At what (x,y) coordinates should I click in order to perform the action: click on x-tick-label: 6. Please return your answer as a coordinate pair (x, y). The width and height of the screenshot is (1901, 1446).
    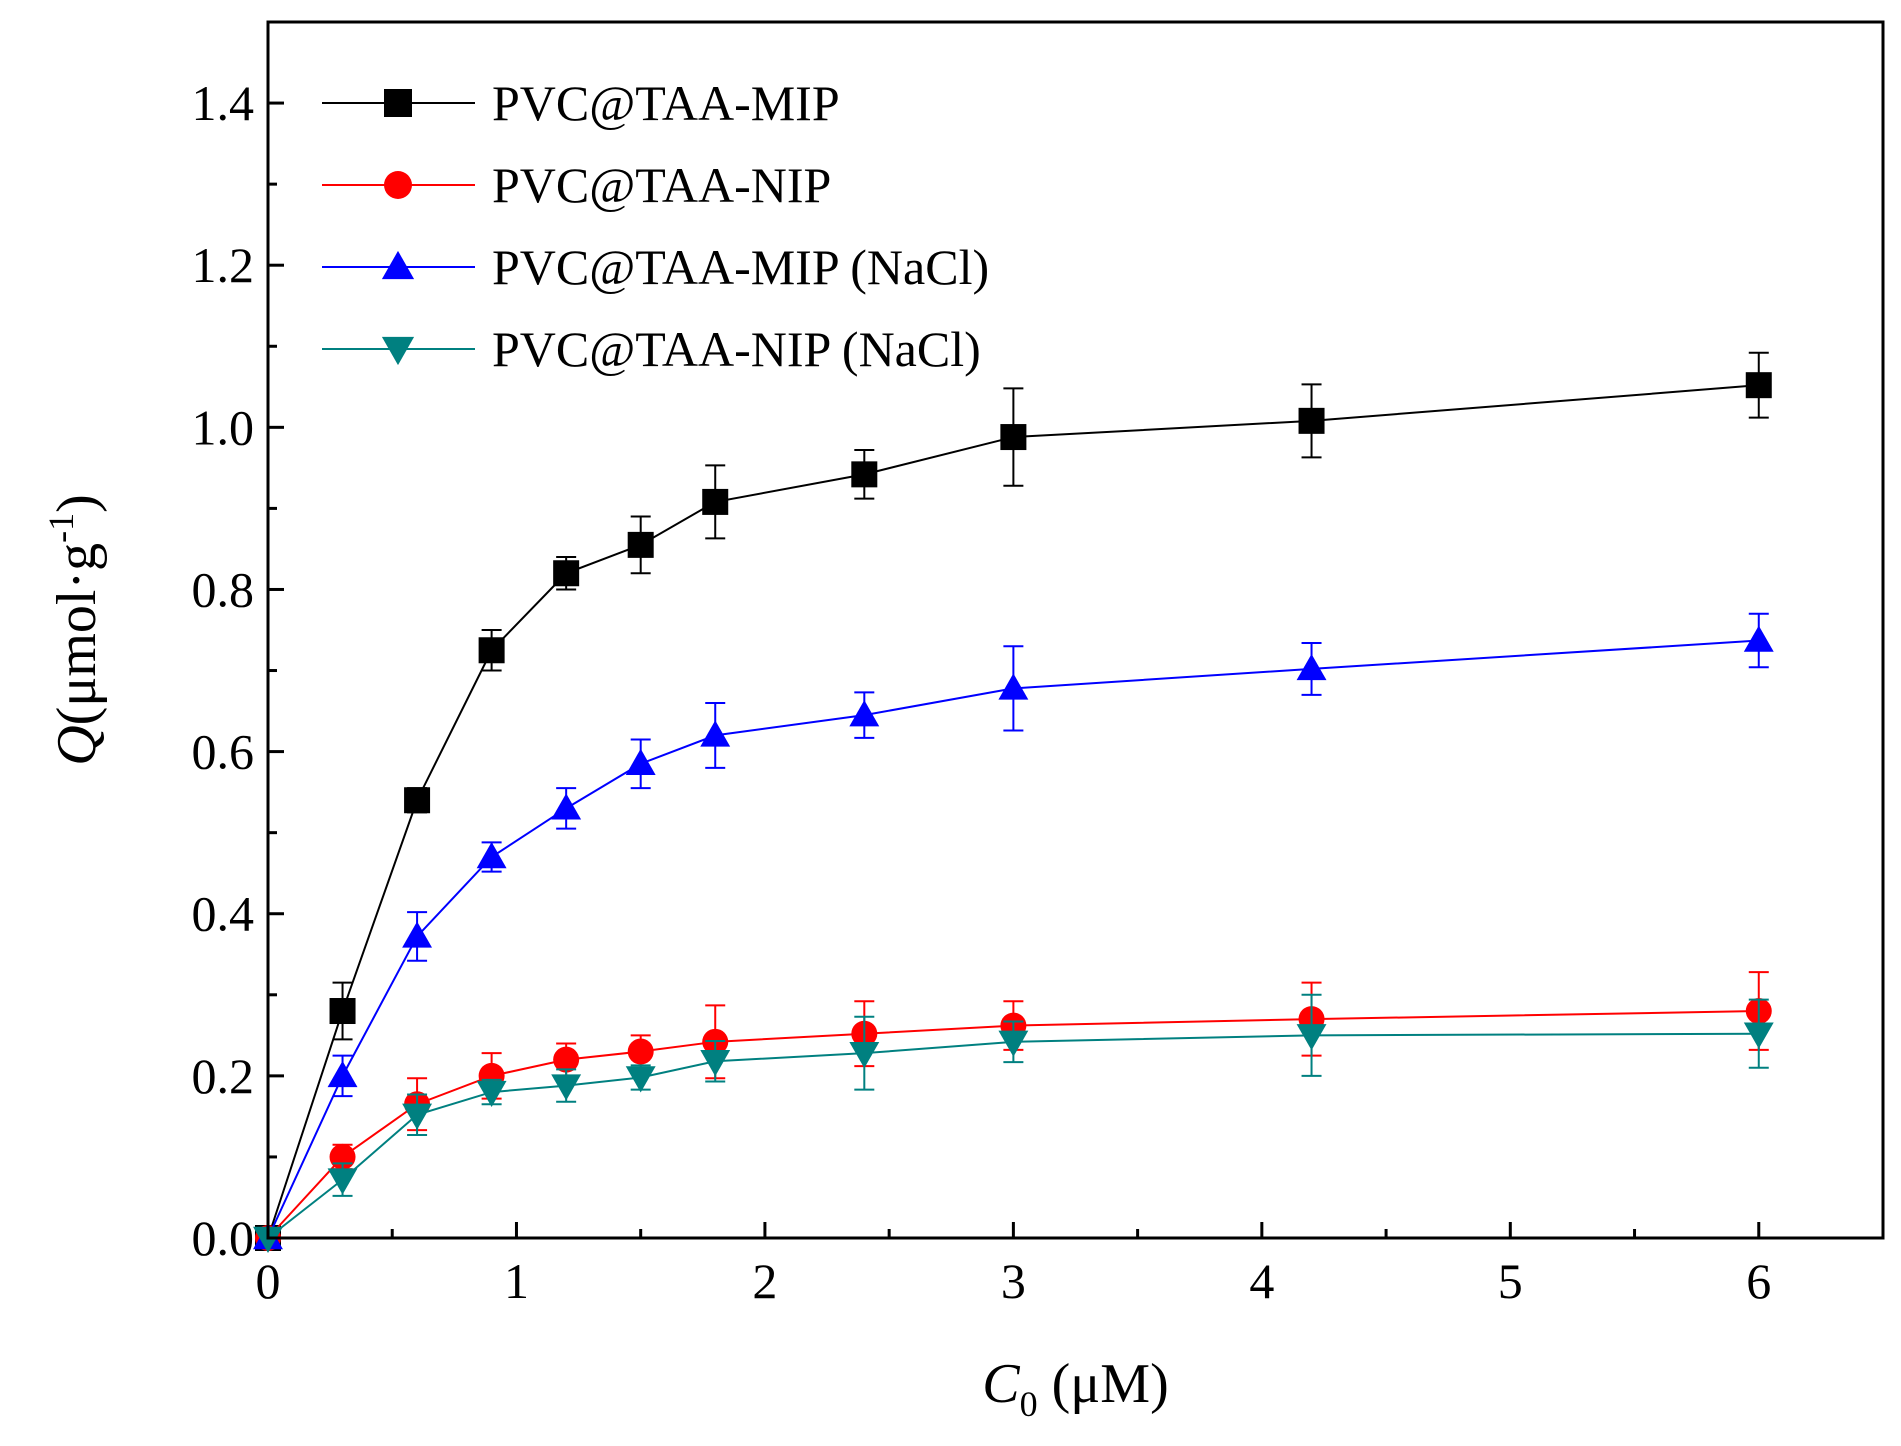
    Looking at the image, I should click on (1758, 1281).